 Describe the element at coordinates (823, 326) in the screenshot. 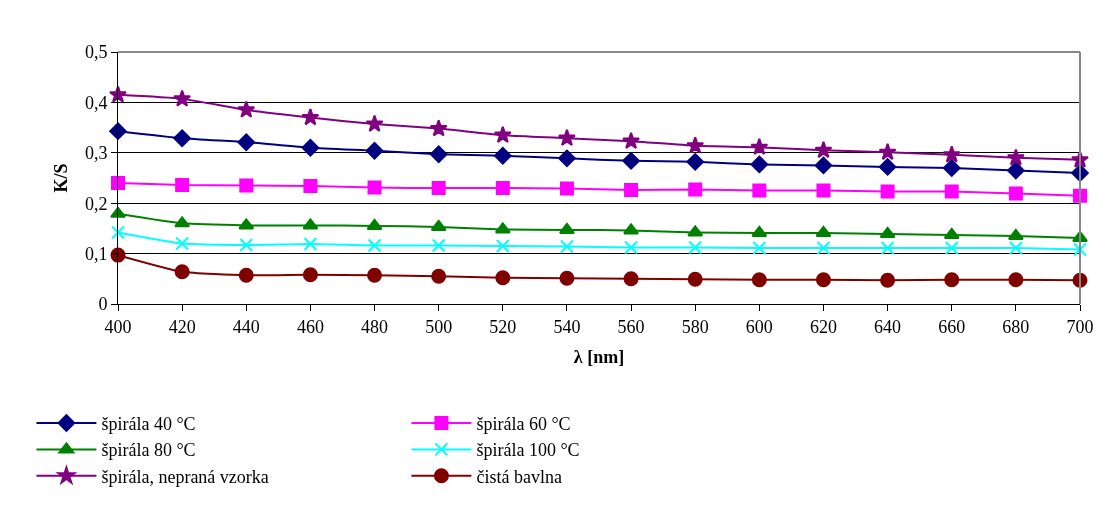

I see `x-tick-label: 620` at that location.